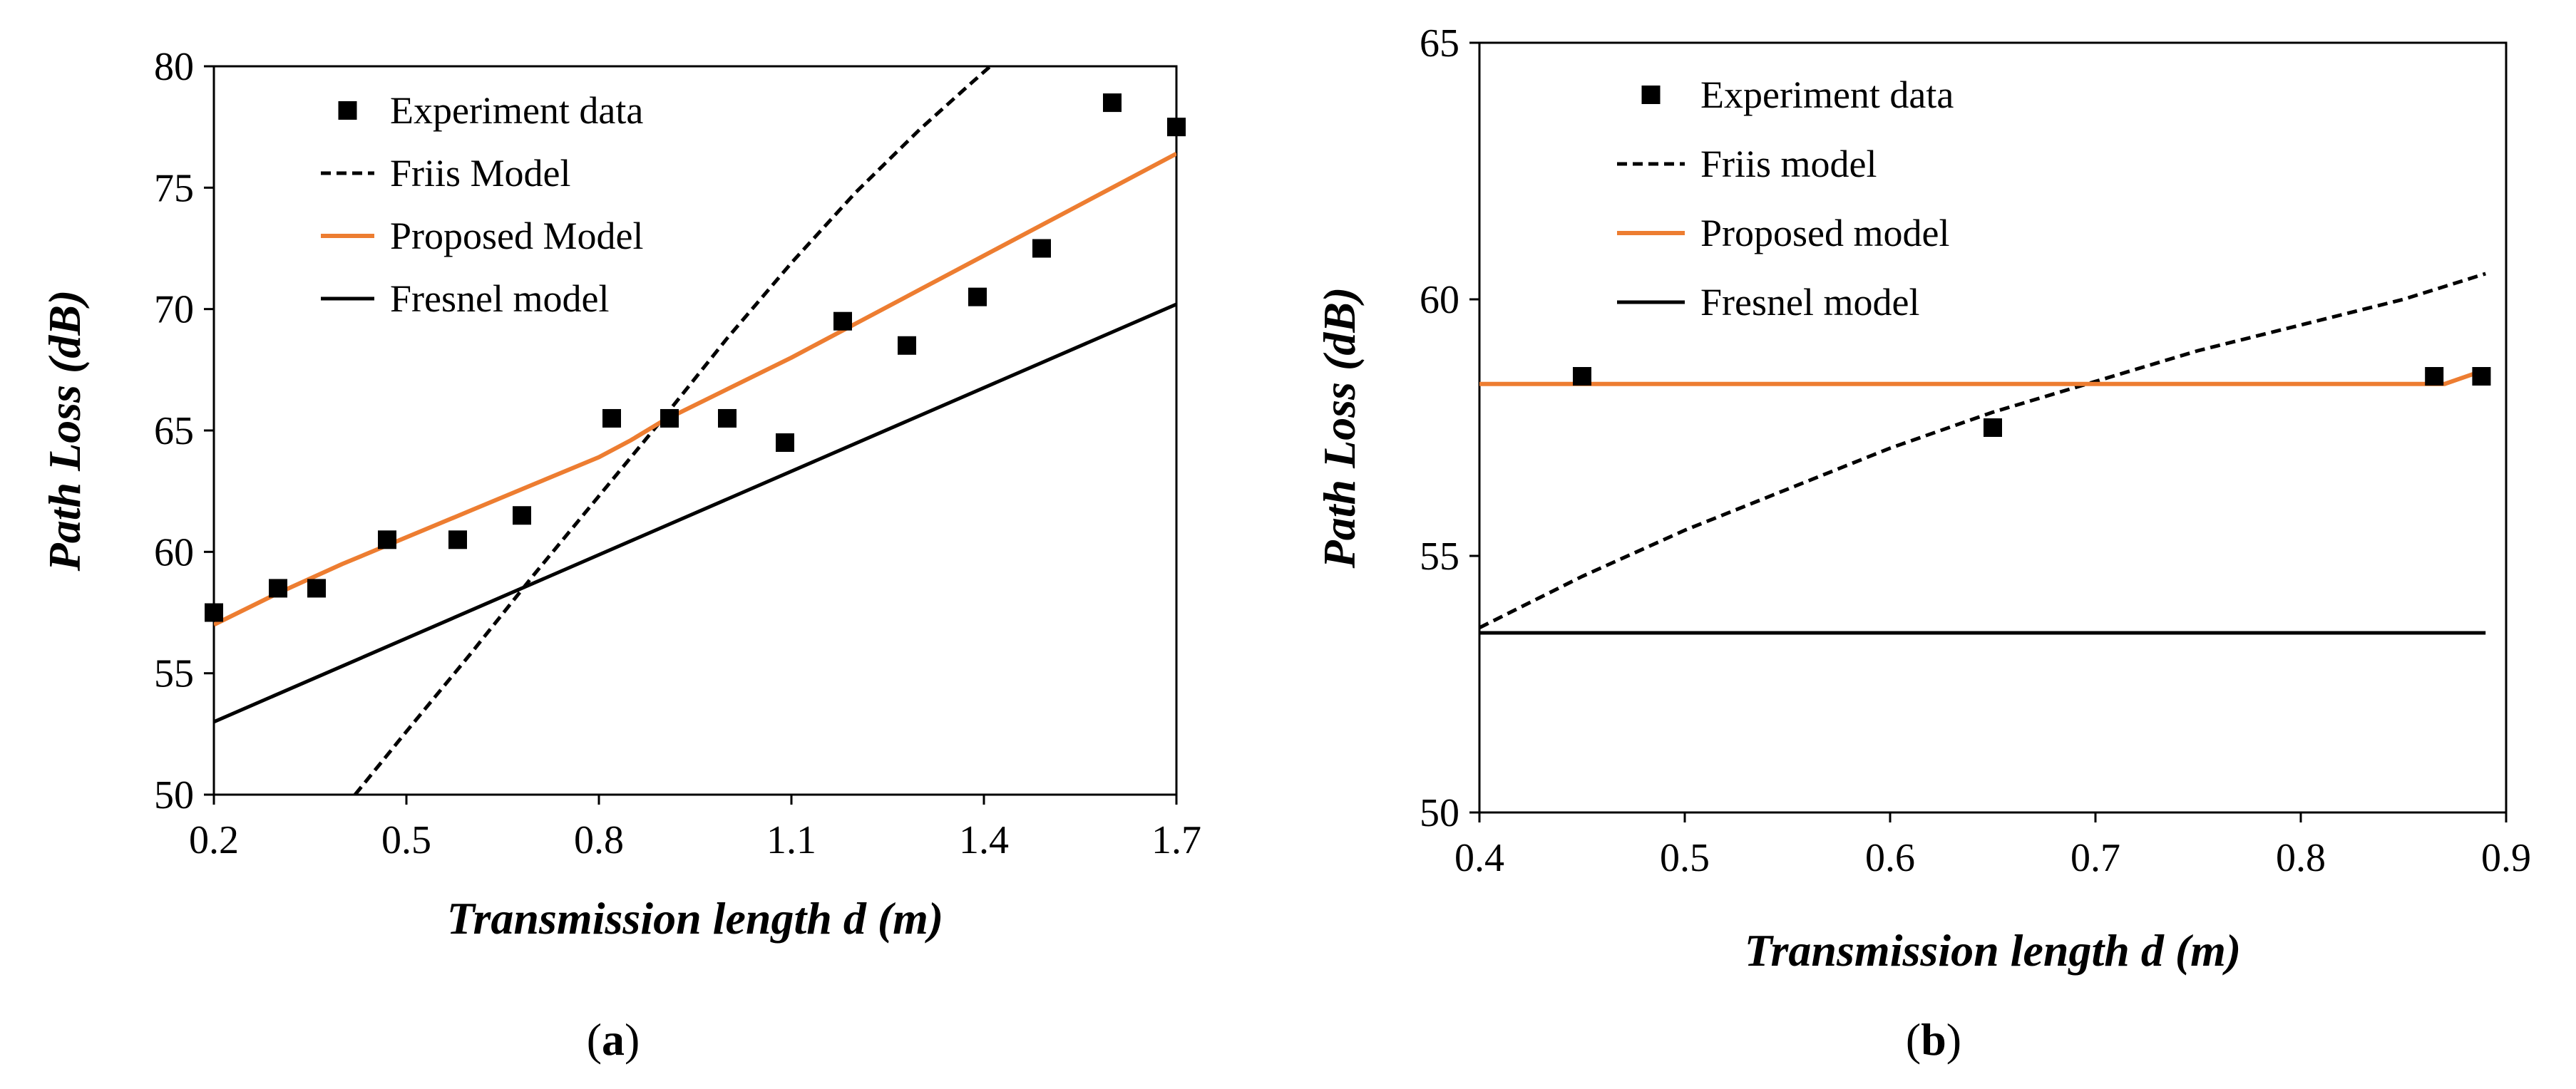  I want to click on x-tick-label: 1.4, so click(984, 840).